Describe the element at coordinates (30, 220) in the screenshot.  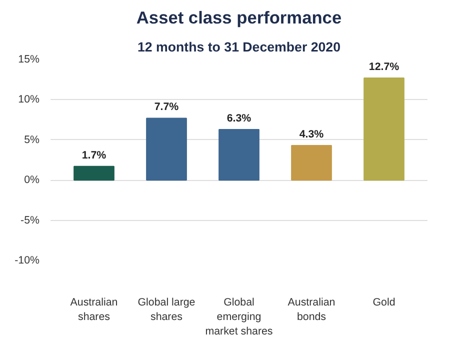
I see `y-tick-label: -5%` at that location.